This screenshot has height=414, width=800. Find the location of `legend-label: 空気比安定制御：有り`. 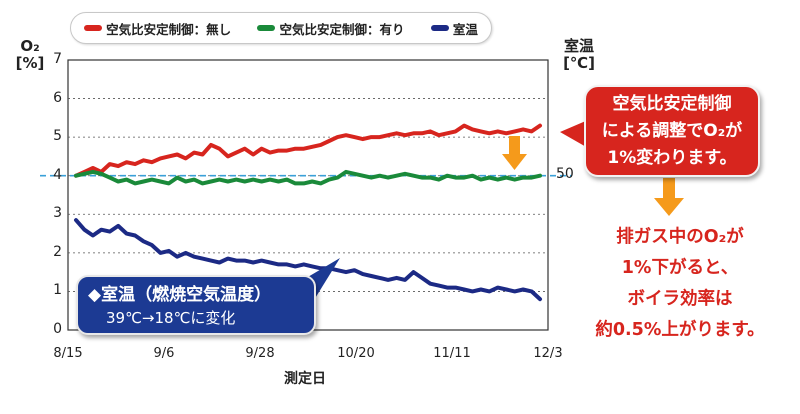

legend-label: 空気比安定制御：有り is located at coordinates (342, 29).